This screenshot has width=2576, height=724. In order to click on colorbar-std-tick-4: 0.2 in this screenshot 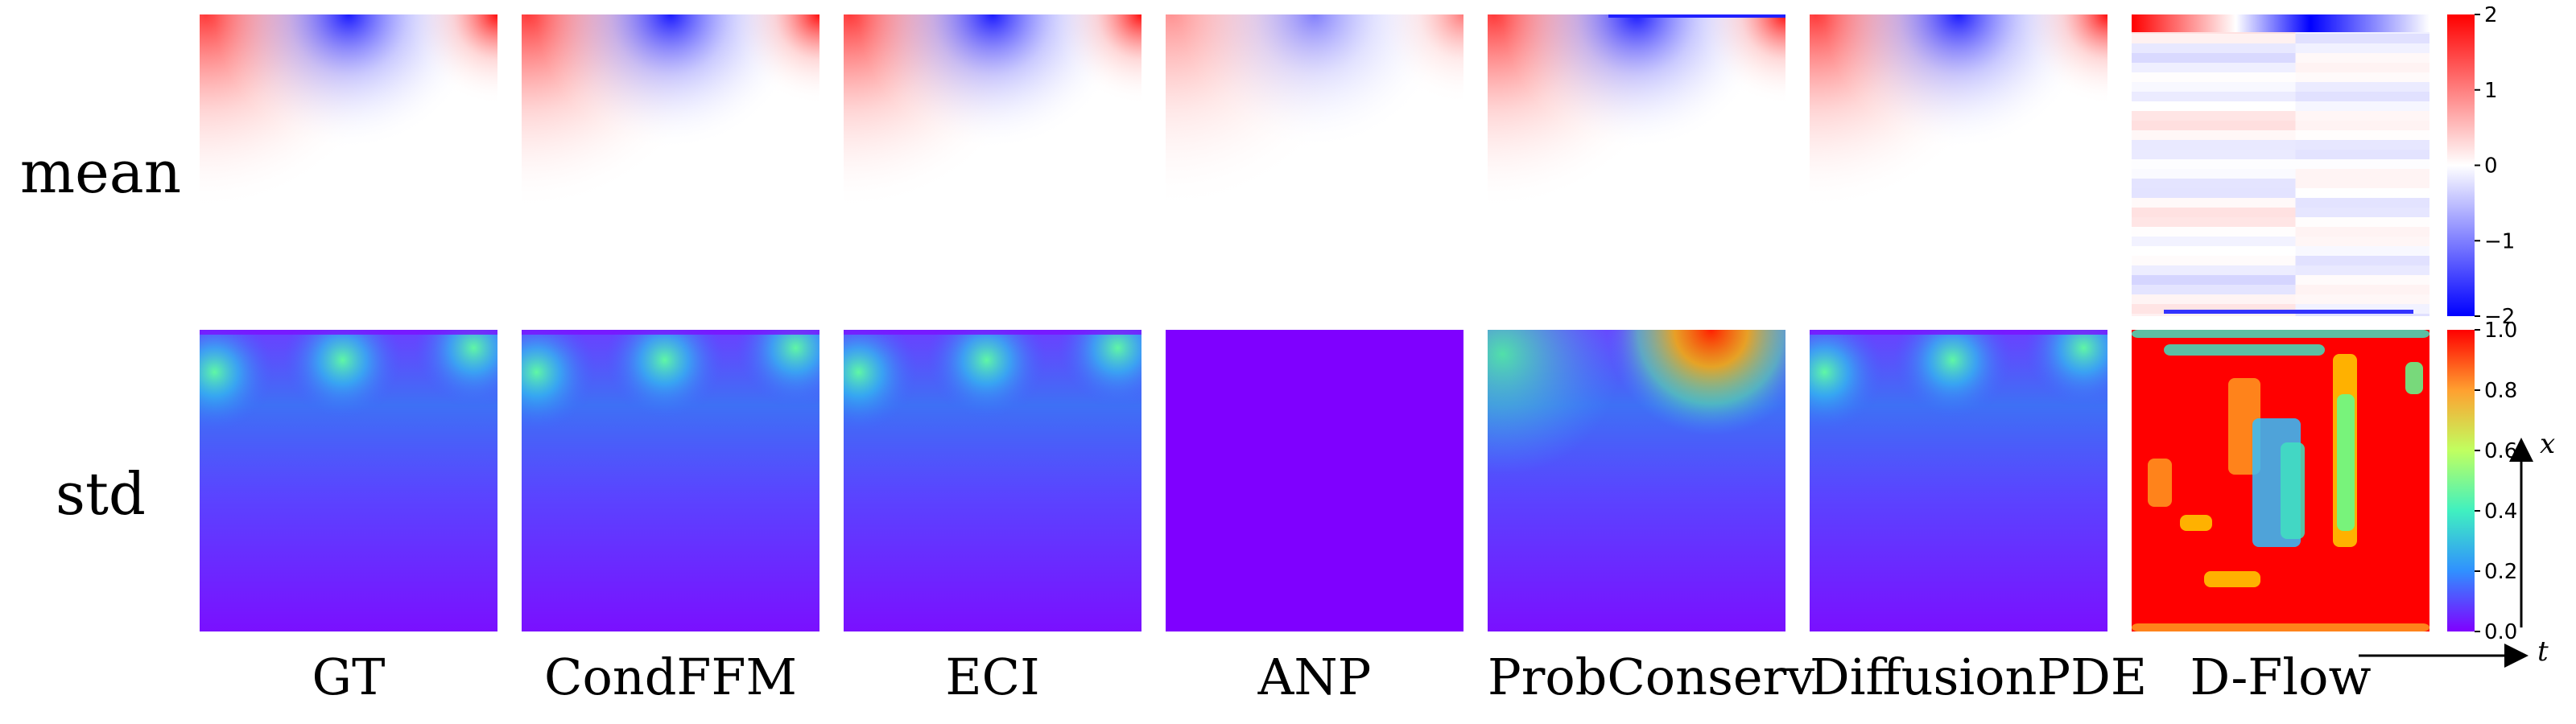, I will do `click(2500, 572)`.